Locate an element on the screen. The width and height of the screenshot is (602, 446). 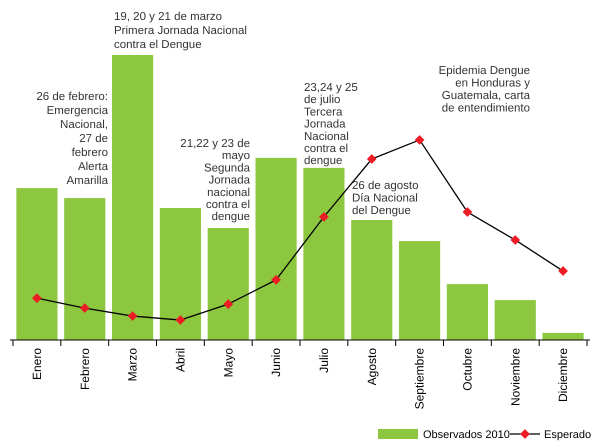
x-tick-label: Mayo is located at coordinates (228, 363).